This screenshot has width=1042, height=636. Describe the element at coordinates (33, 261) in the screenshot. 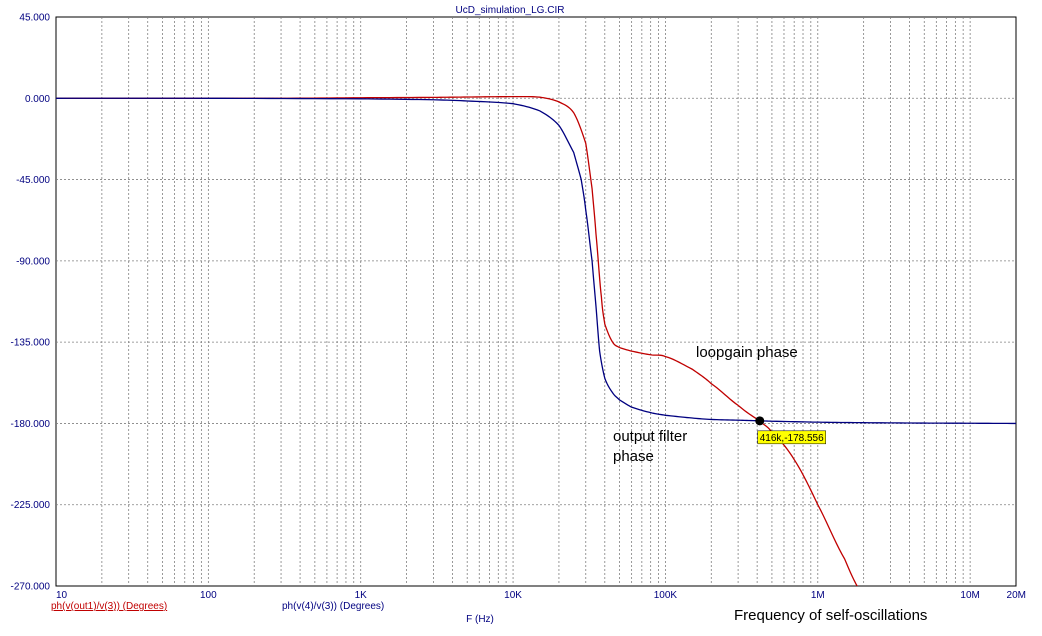

I see `y-tick-label: -90.000` at that location.